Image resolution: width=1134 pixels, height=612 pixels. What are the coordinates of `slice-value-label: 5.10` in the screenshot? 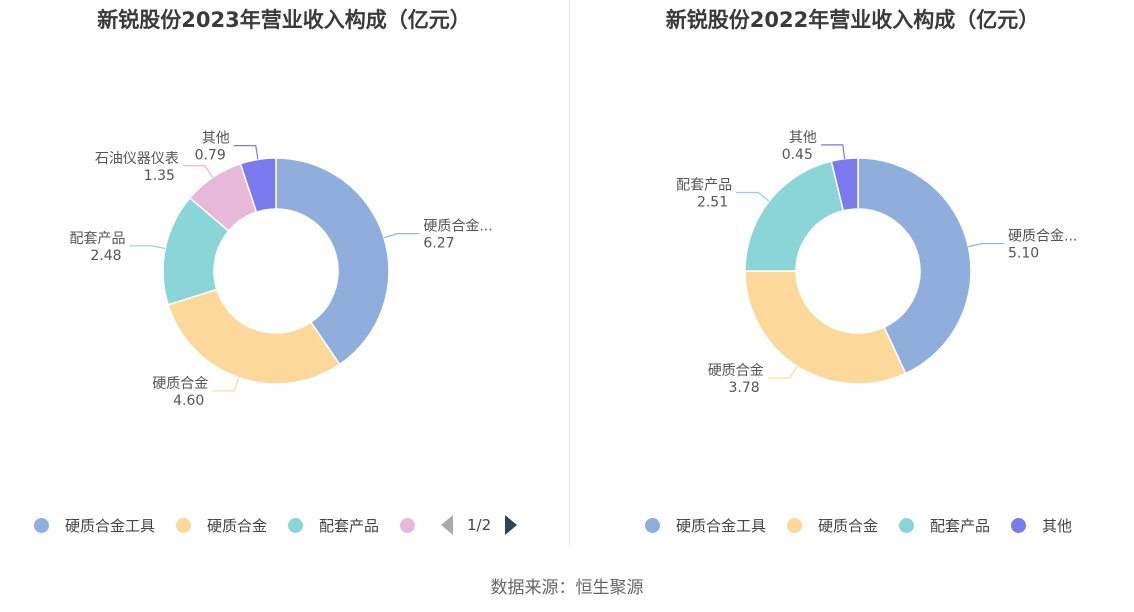 It's located at (1023, 254).